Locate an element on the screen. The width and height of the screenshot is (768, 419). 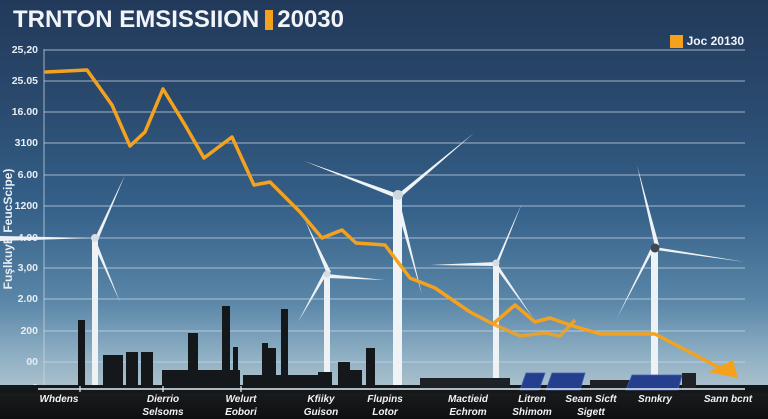
x-tick-label: Litren Shimom is located at coordinates (532, 406).